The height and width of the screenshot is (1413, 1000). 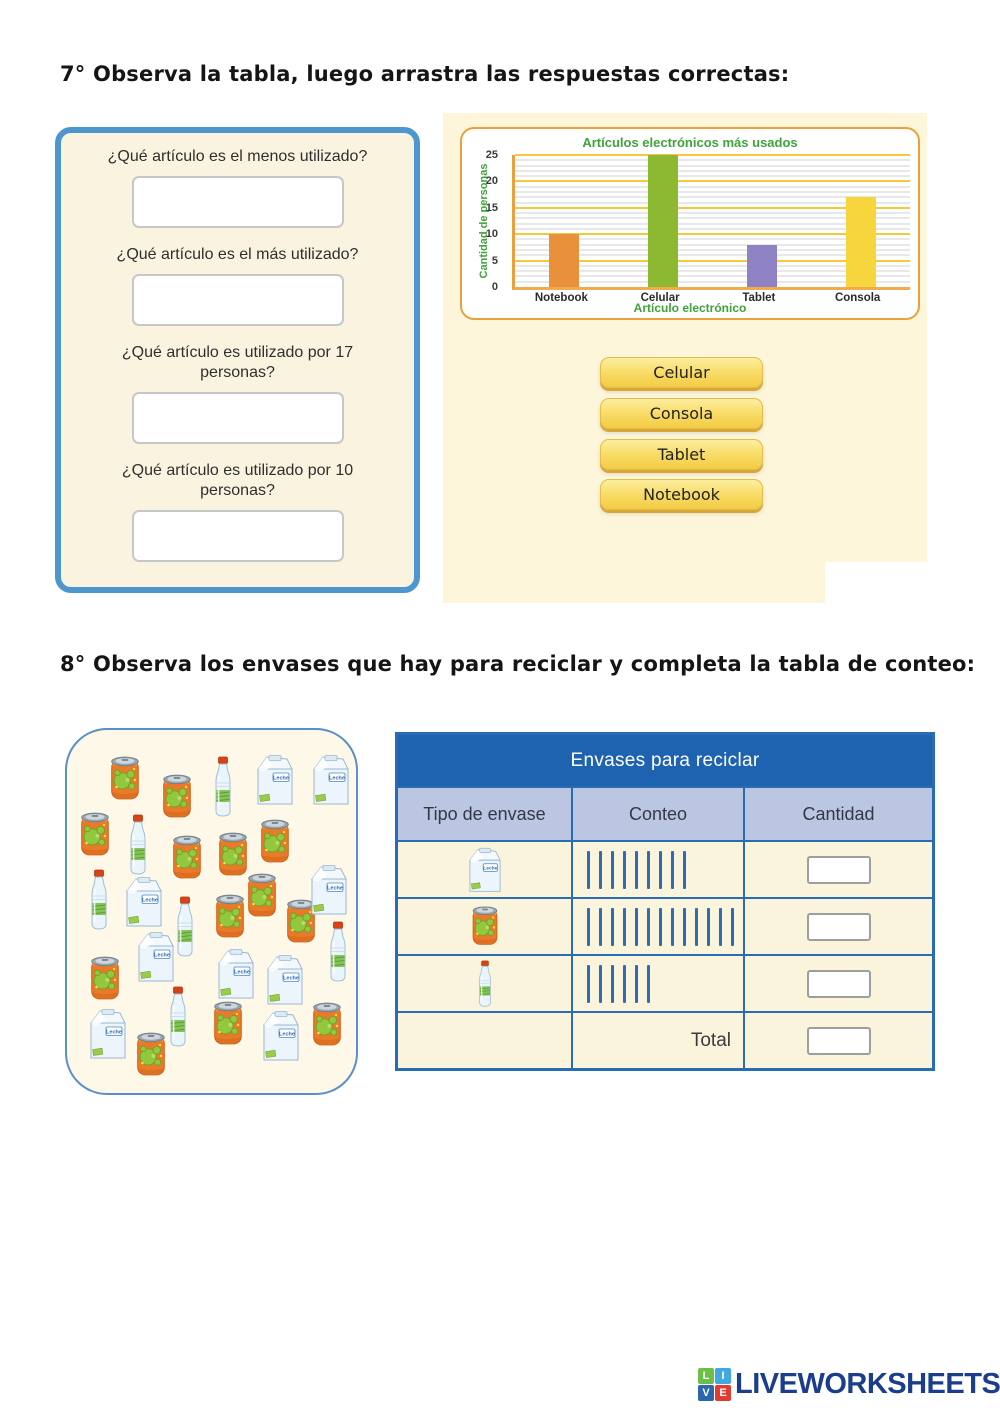 What do you see at coordinates (761, 265) in the screenshot?
I see `bar-tablet` at bounding box center [761, 265].